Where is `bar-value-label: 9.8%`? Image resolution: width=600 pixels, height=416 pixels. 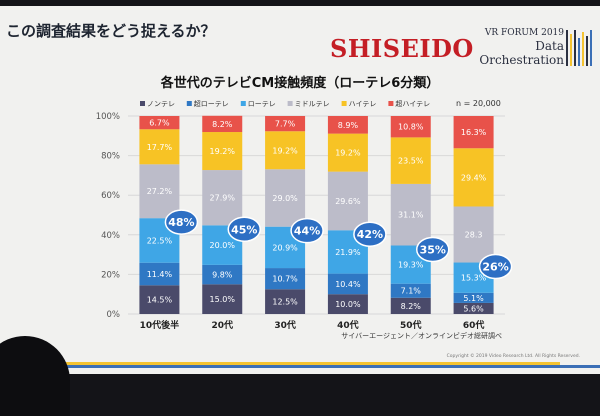 bar-value-label: 9.8% is located at coordinates (222, 275).